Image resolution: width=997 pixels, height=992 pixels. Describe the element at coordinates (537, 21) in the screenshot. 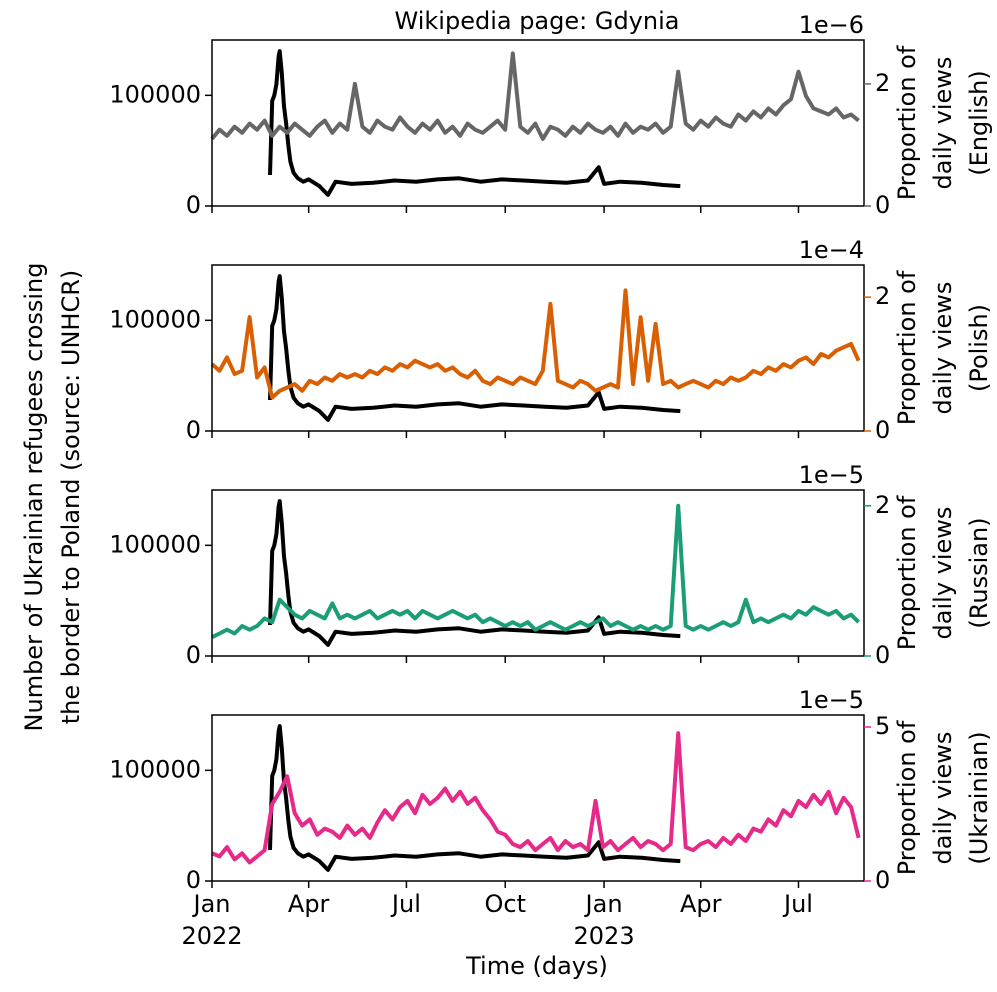

I see `chart-title: Wikipedia page: Gdynia` at that location.